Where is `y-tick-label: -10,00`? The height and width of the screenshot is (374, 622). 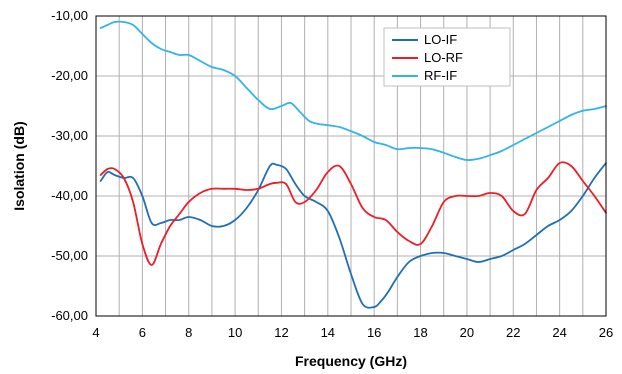
y-tick-label: -10,00 is located at coordinates (69, 15).